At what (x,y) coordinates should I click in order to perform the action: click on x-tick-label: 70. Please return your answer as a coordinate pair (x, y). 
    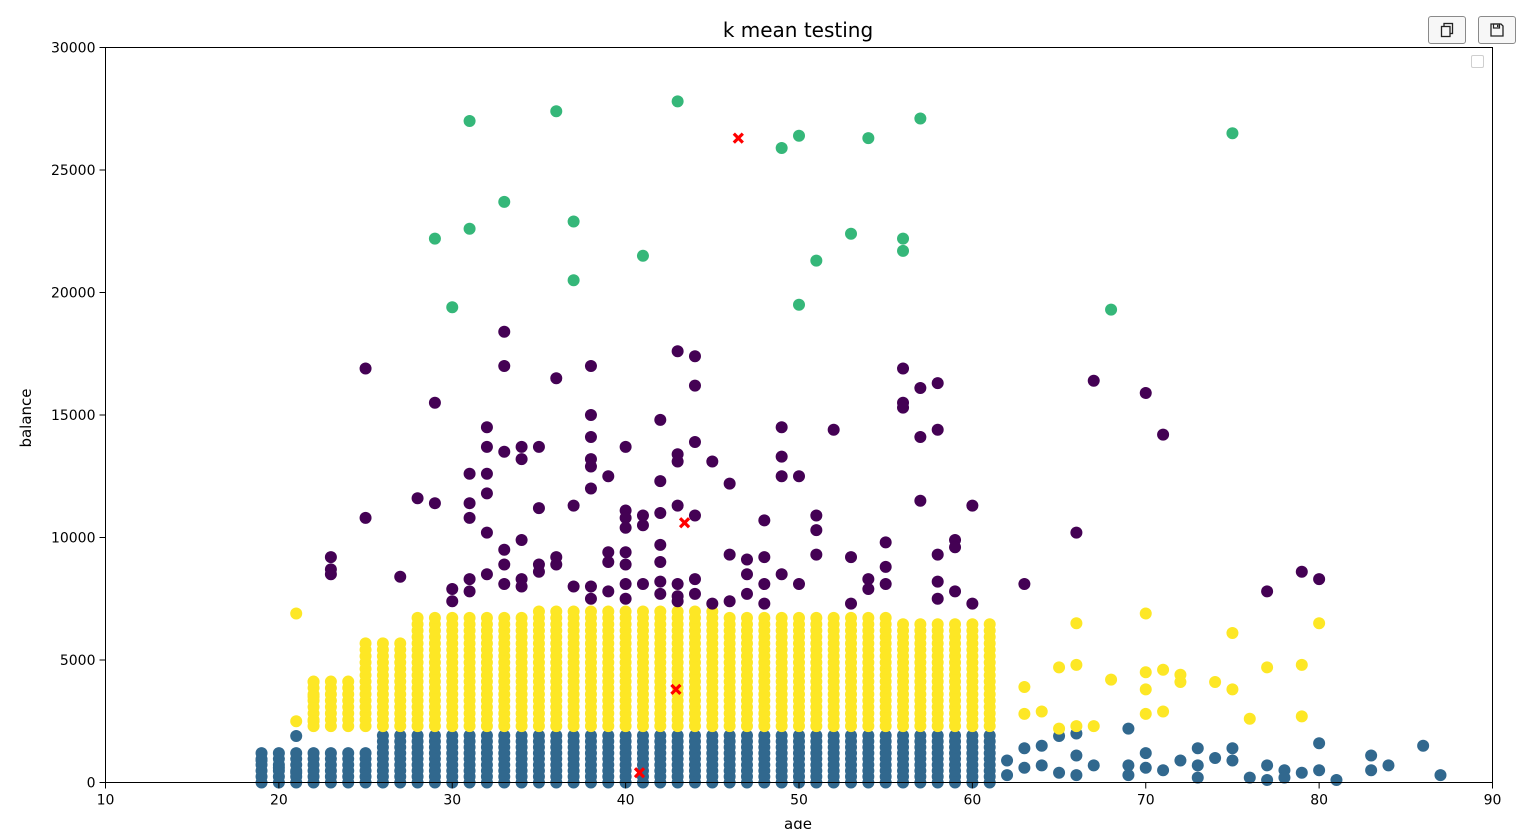
    Looking at the image, I should click on (1146, 801).